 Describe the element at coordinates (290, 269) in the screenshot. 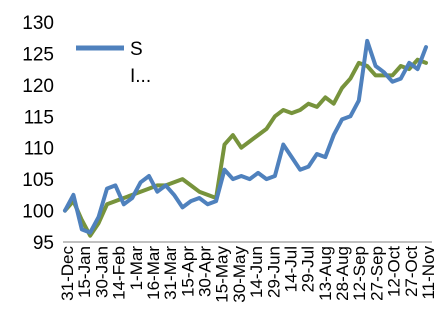

I see `x-tick-label: 14-Jul` at that location.